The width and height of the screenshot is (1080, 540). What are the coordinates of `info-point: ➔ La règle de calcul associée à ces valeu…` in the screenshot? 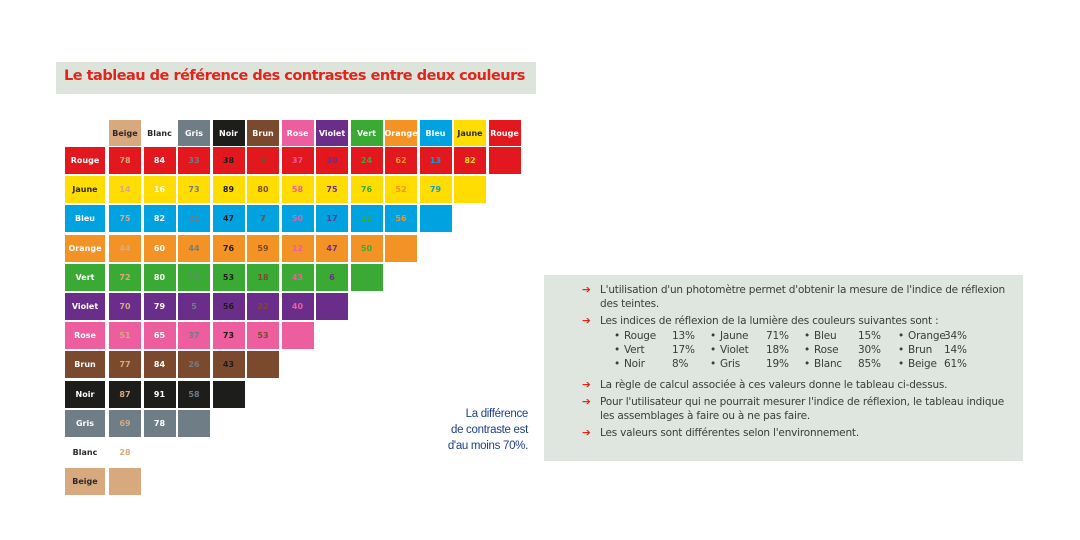 It's located at (796, 385).